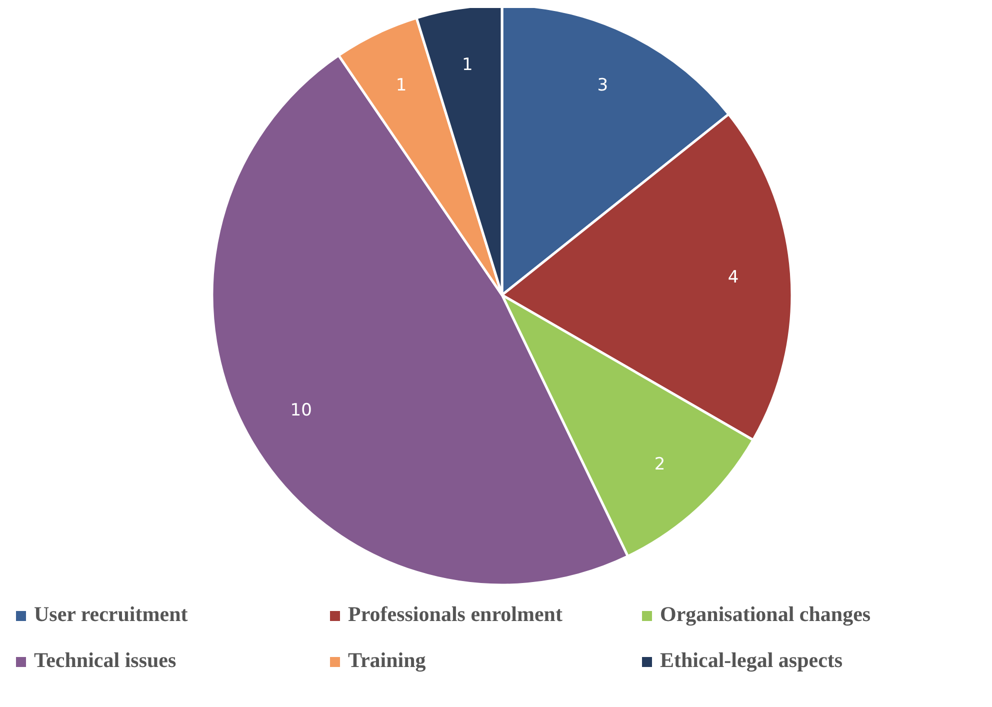 This screenshot has height=707, width=992. What do you see at coordinates (602, 86) in the screenshot?
I see `data-label: 3` at bounding box center [602, 86].